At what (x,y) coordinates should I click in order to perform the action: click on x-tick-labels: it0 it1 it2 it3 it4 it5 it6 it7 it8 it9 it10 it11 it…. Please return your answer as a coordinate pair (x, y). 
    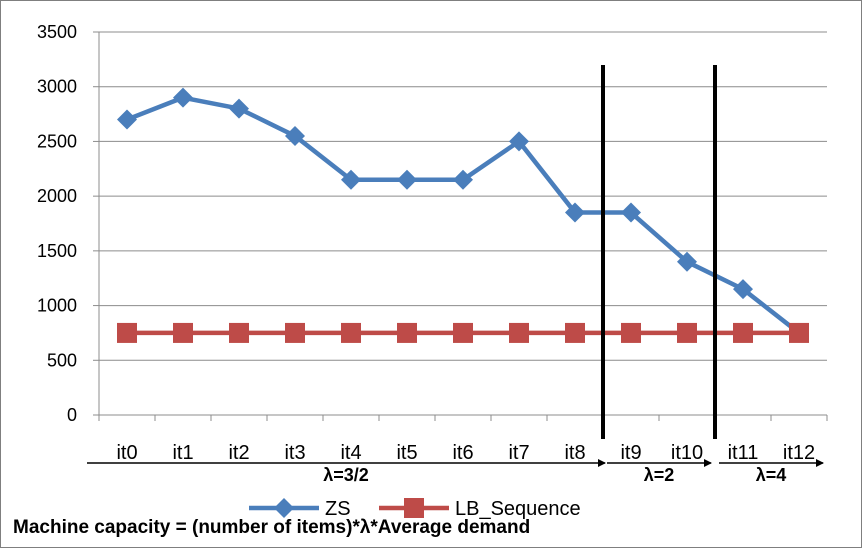
    Looking at the image, I should click on (465, 453).